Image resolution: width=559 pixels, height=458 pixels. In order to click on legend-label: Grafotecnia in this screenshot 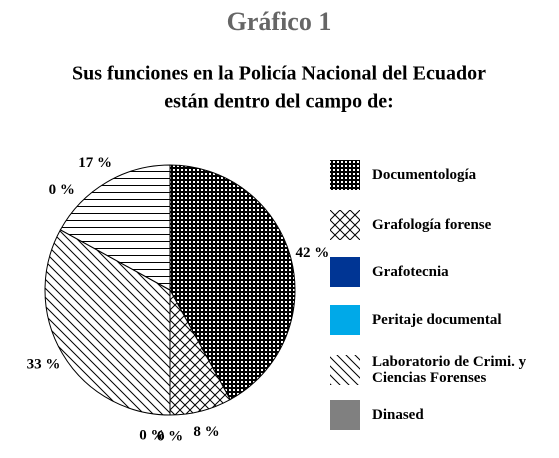, I will do `click(410, 272)`.